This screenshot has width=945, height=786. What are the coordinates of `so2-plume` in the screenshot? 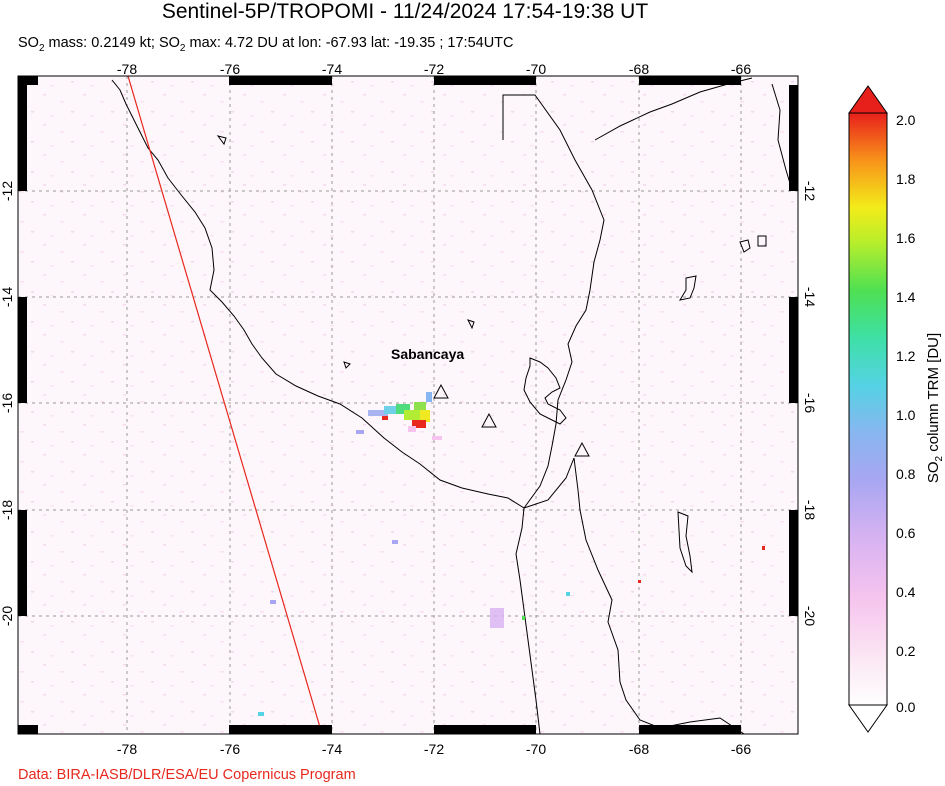 It's located at (399, 416).